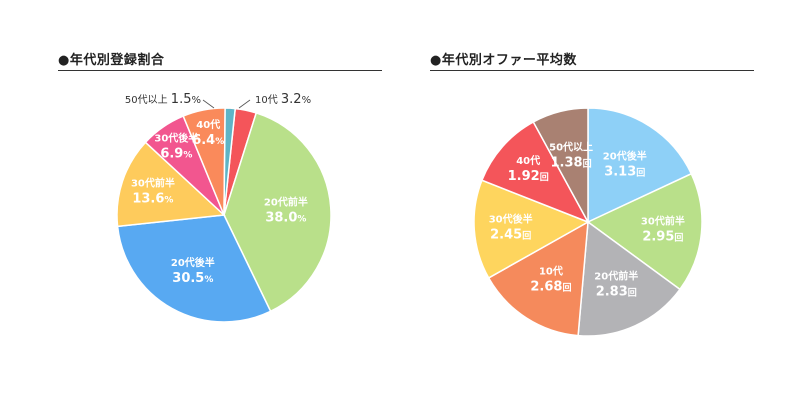  I want to click on slice-label-1-4: 30代後半 2.45回, so click(511, 227).